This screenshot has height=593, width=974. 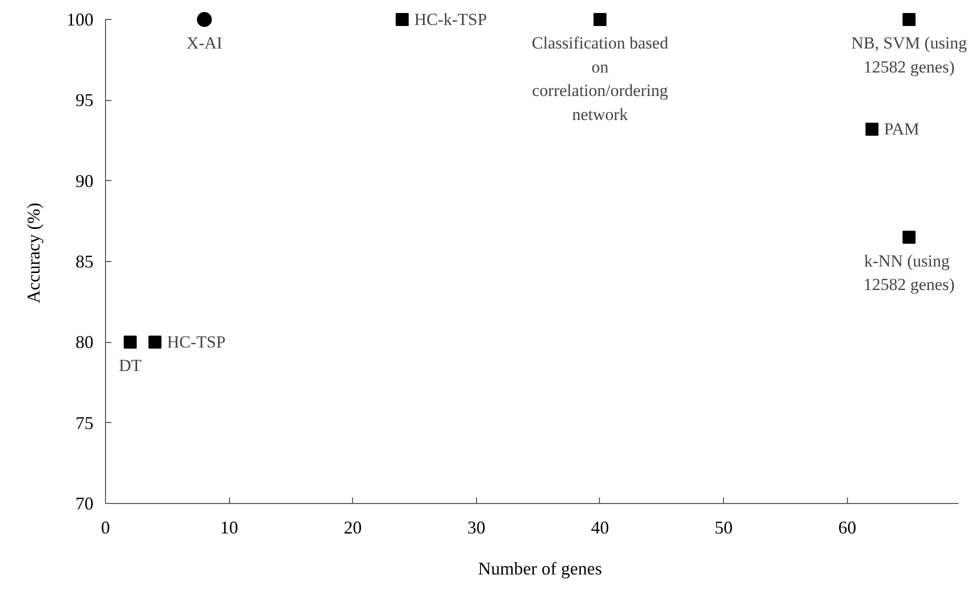 What do you see at coordinates (450, 19) in the screenshot?
I see `annotation: HC-k-TSP` at bounding box center [450, 19].